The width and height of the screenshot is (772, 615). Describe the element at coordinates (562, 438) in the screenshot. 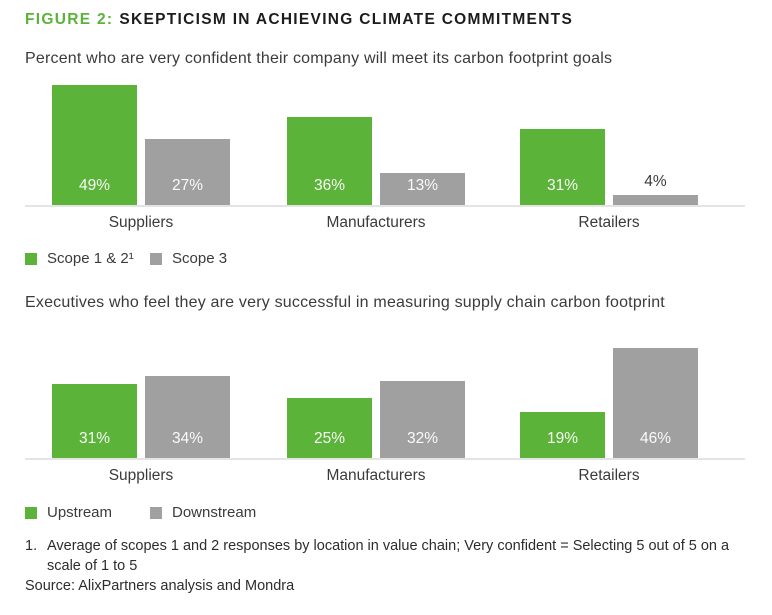

I see `bar-value-label: 19%` at that location.